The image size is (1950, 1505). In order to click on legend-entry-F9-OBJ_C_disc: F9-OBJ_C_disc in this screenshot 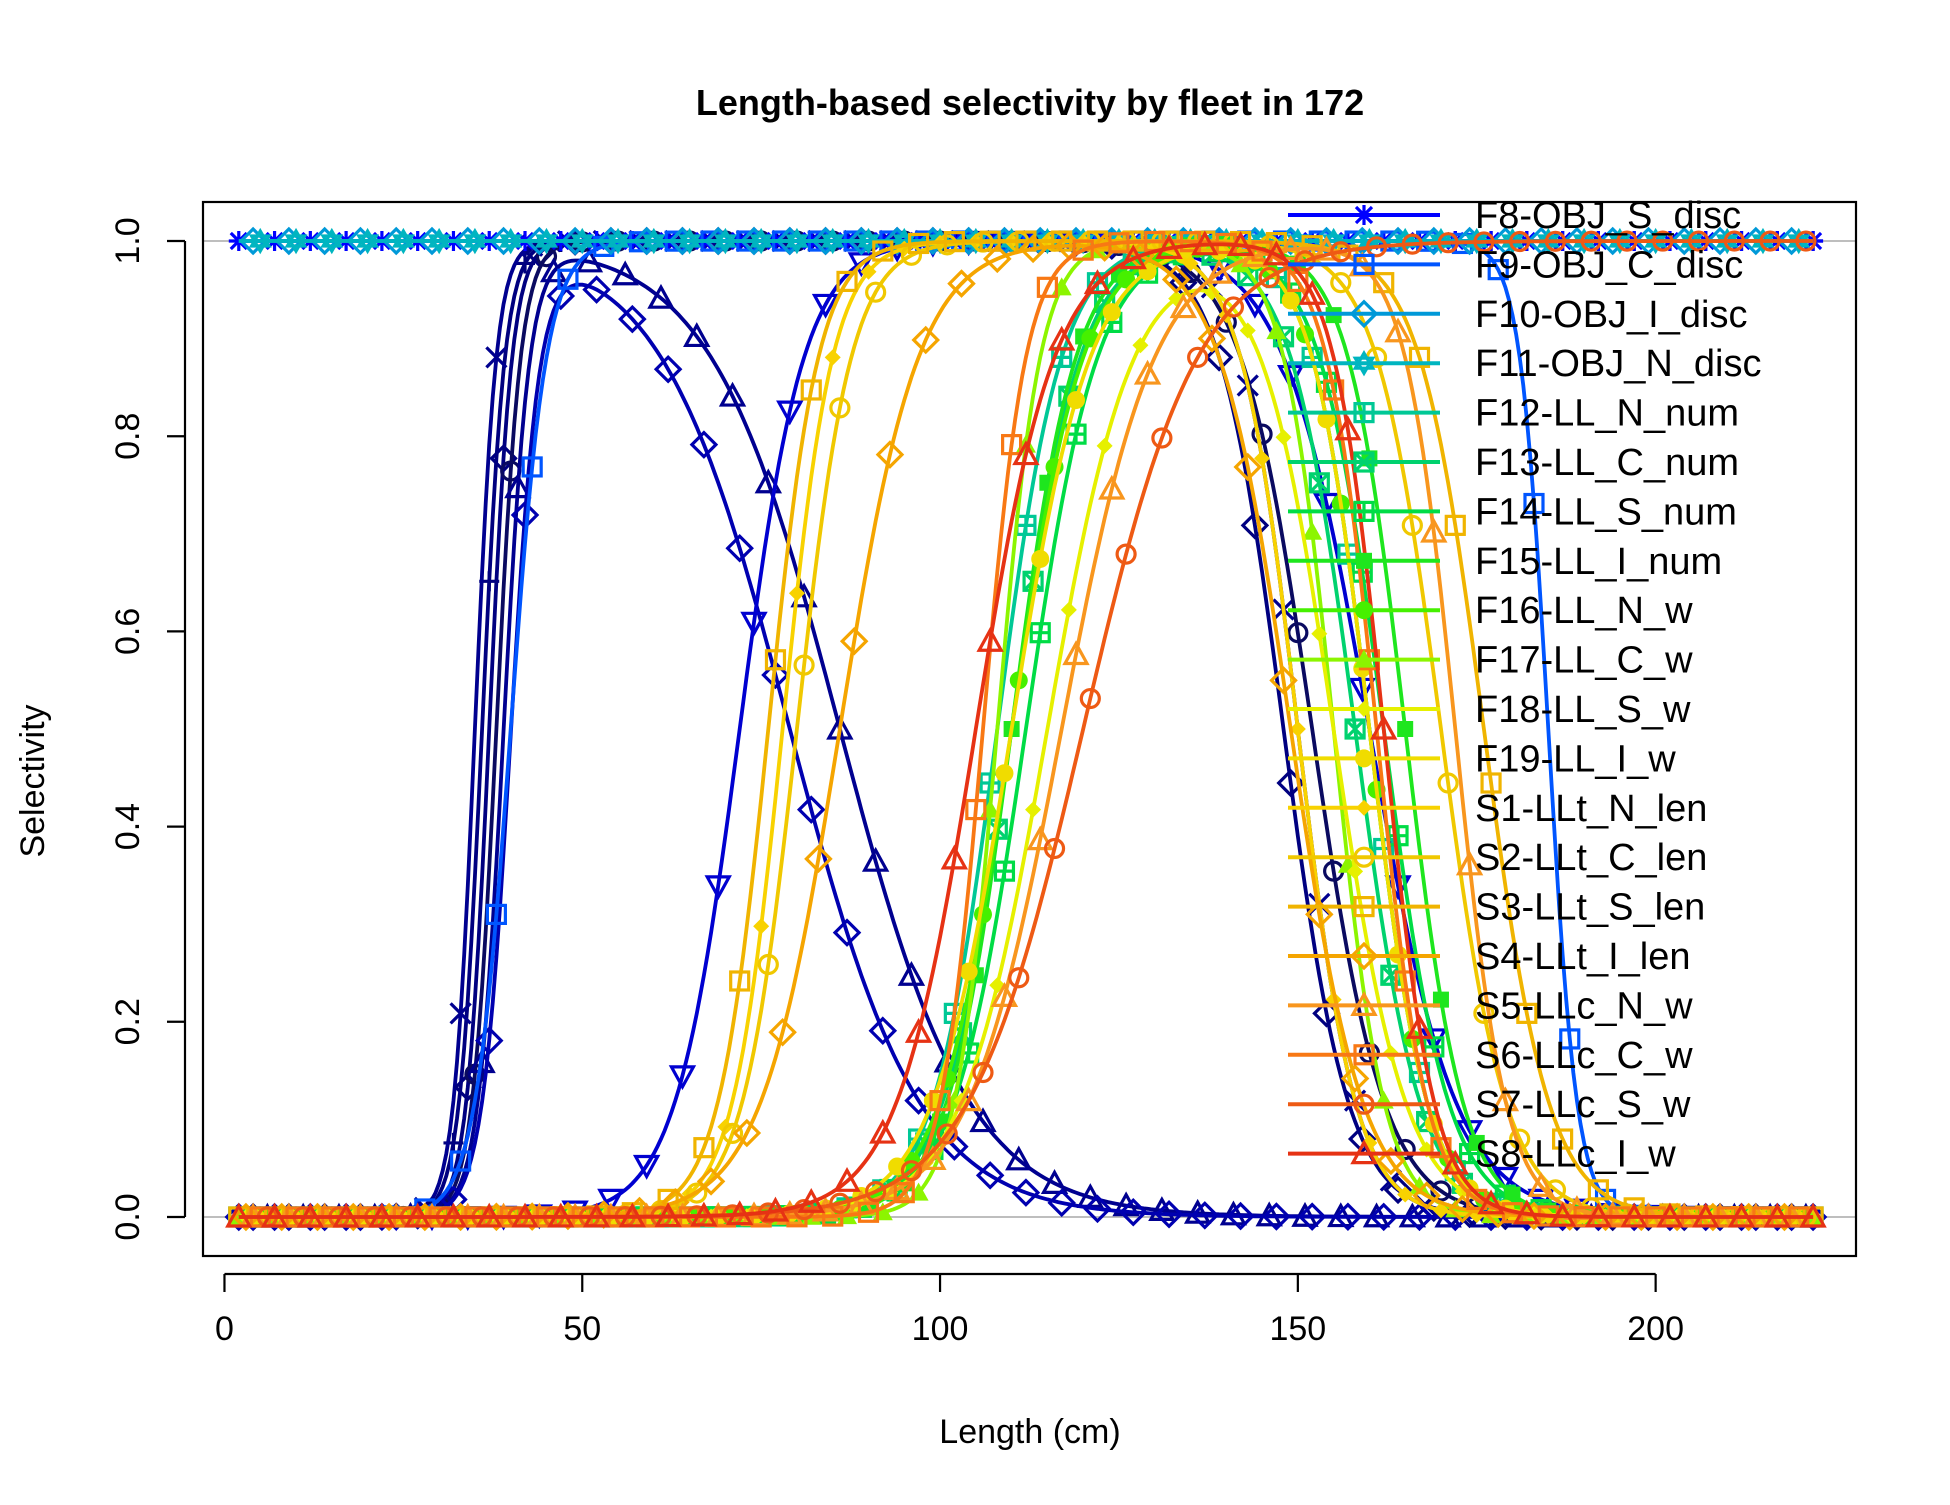, I will do `click(1515, 265)`.